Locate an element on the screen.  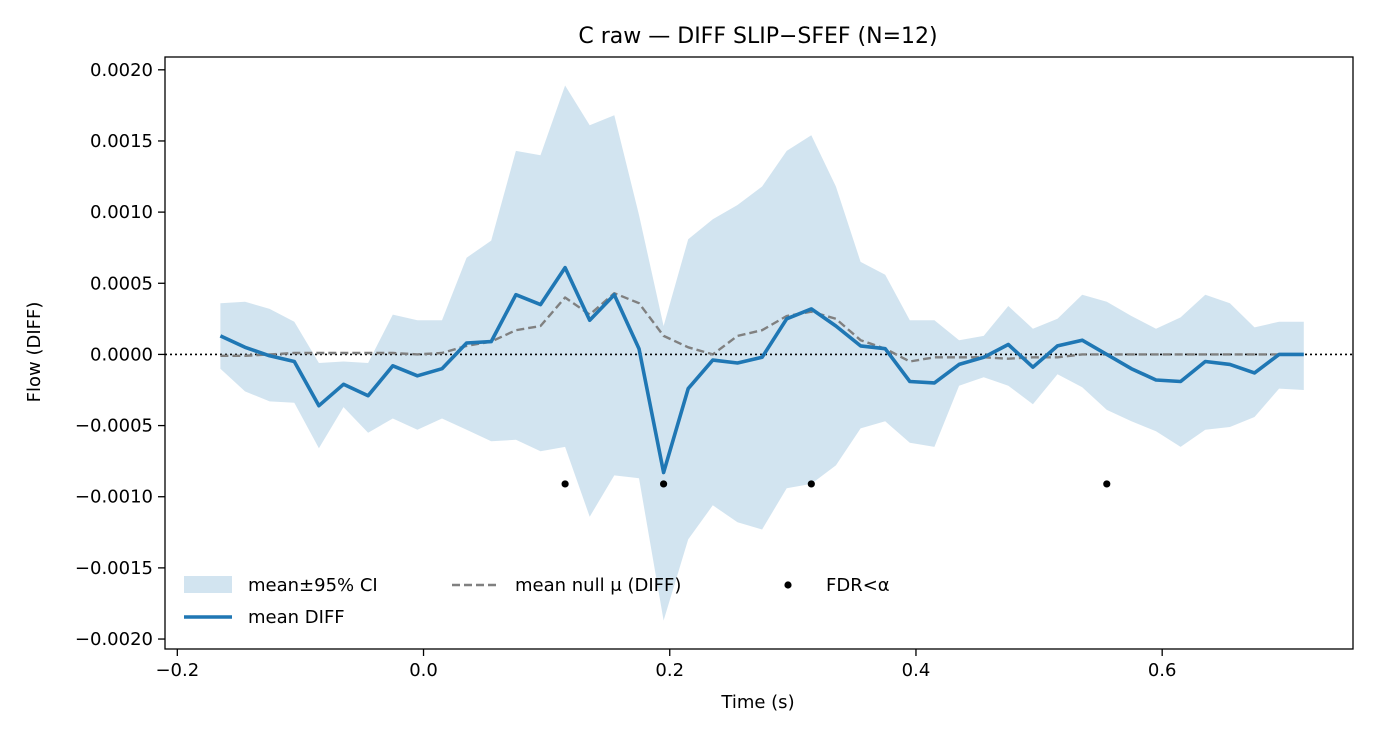
legend-swatch-ci-band is located at coordinates (208, 584).